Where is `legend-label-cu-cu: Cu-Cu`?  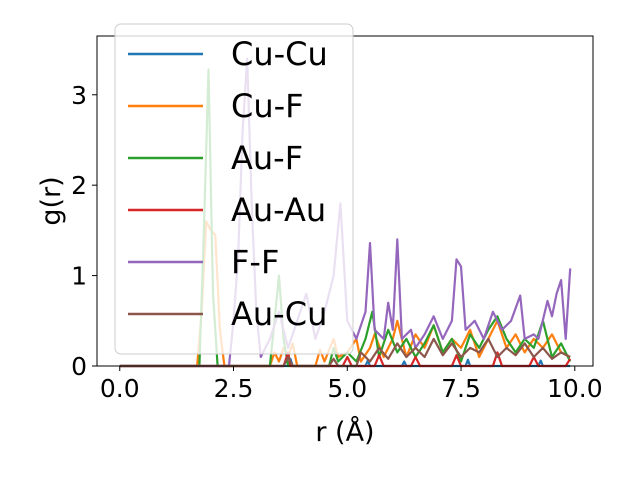 legend-label-cu-cu: Cu-Cu is located at coordinates (279, 54).